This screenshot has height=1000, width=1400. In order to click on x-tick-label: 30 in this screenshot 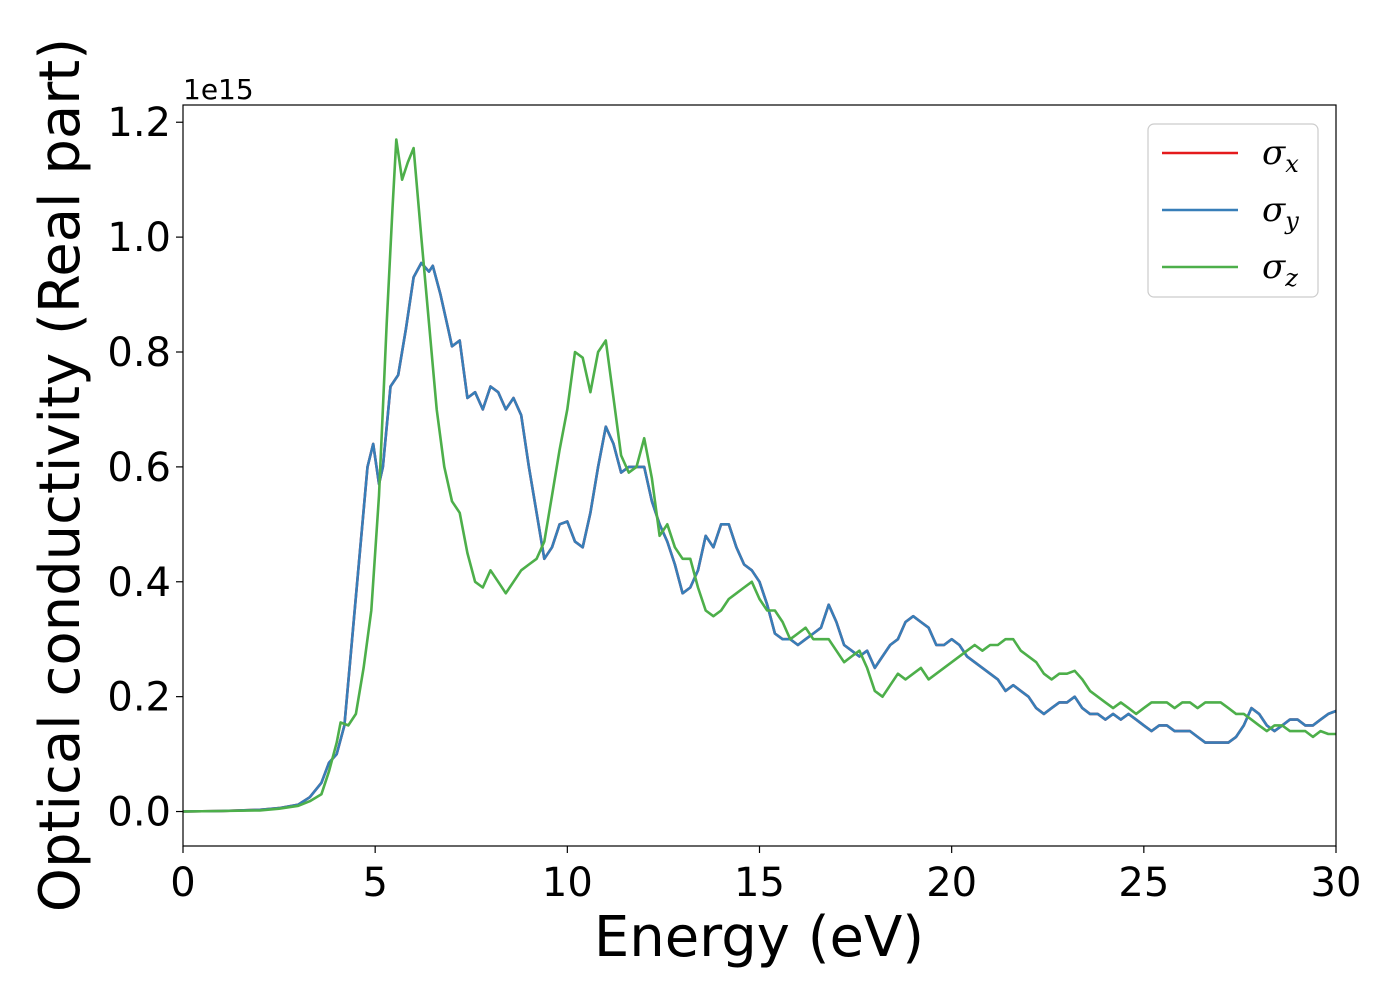, I will do `click(1336, 883)`.